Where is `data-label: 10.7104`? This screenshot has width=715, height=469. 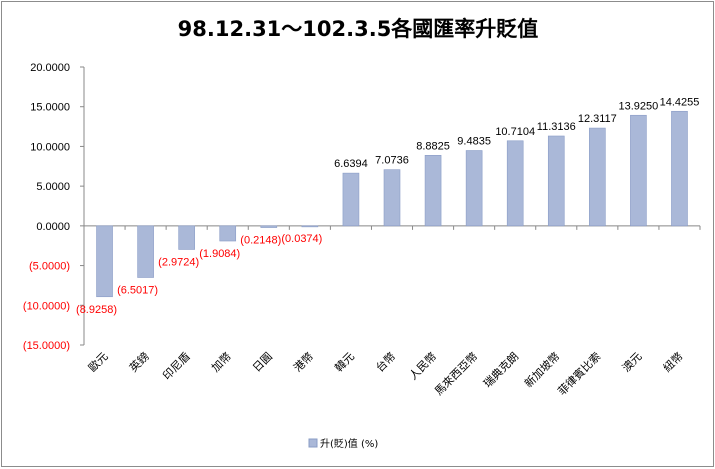
data-label: 10.7104 is located at coordinates (515, 132).